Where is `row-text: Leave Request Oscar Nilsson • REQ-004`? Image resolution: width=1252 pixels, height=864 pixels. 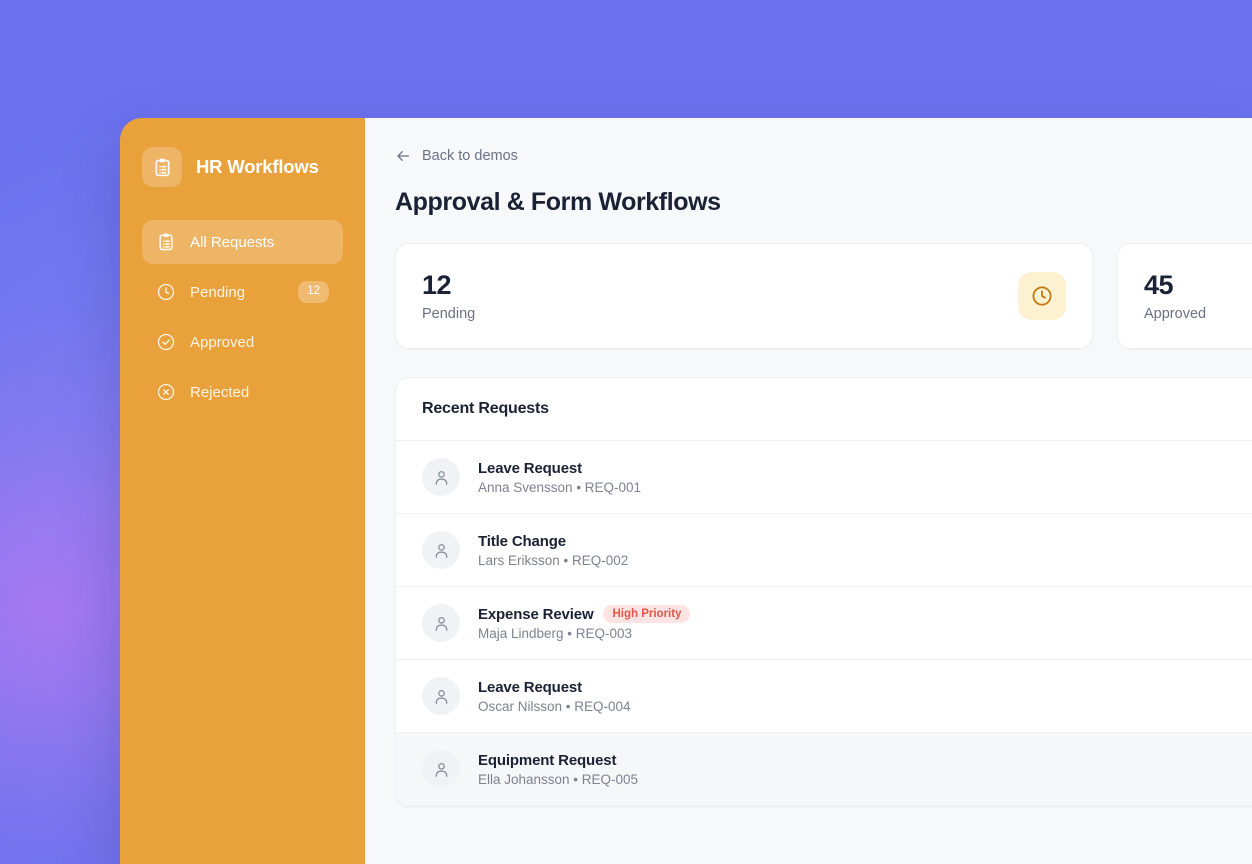 row-text: Leave Request Oscar Nilsson • REQ-004 is located at coordinates (554, 696).